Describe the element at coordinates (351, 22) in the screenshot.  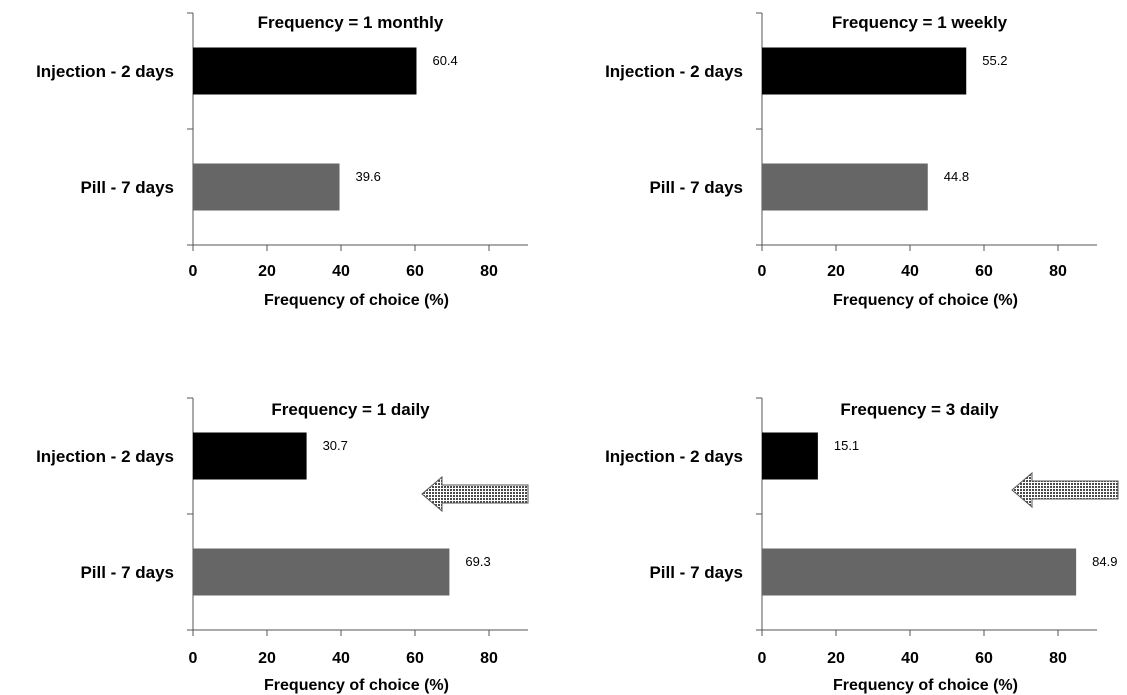
I see `chart-title: Frequency = 1 monthly` at that location.